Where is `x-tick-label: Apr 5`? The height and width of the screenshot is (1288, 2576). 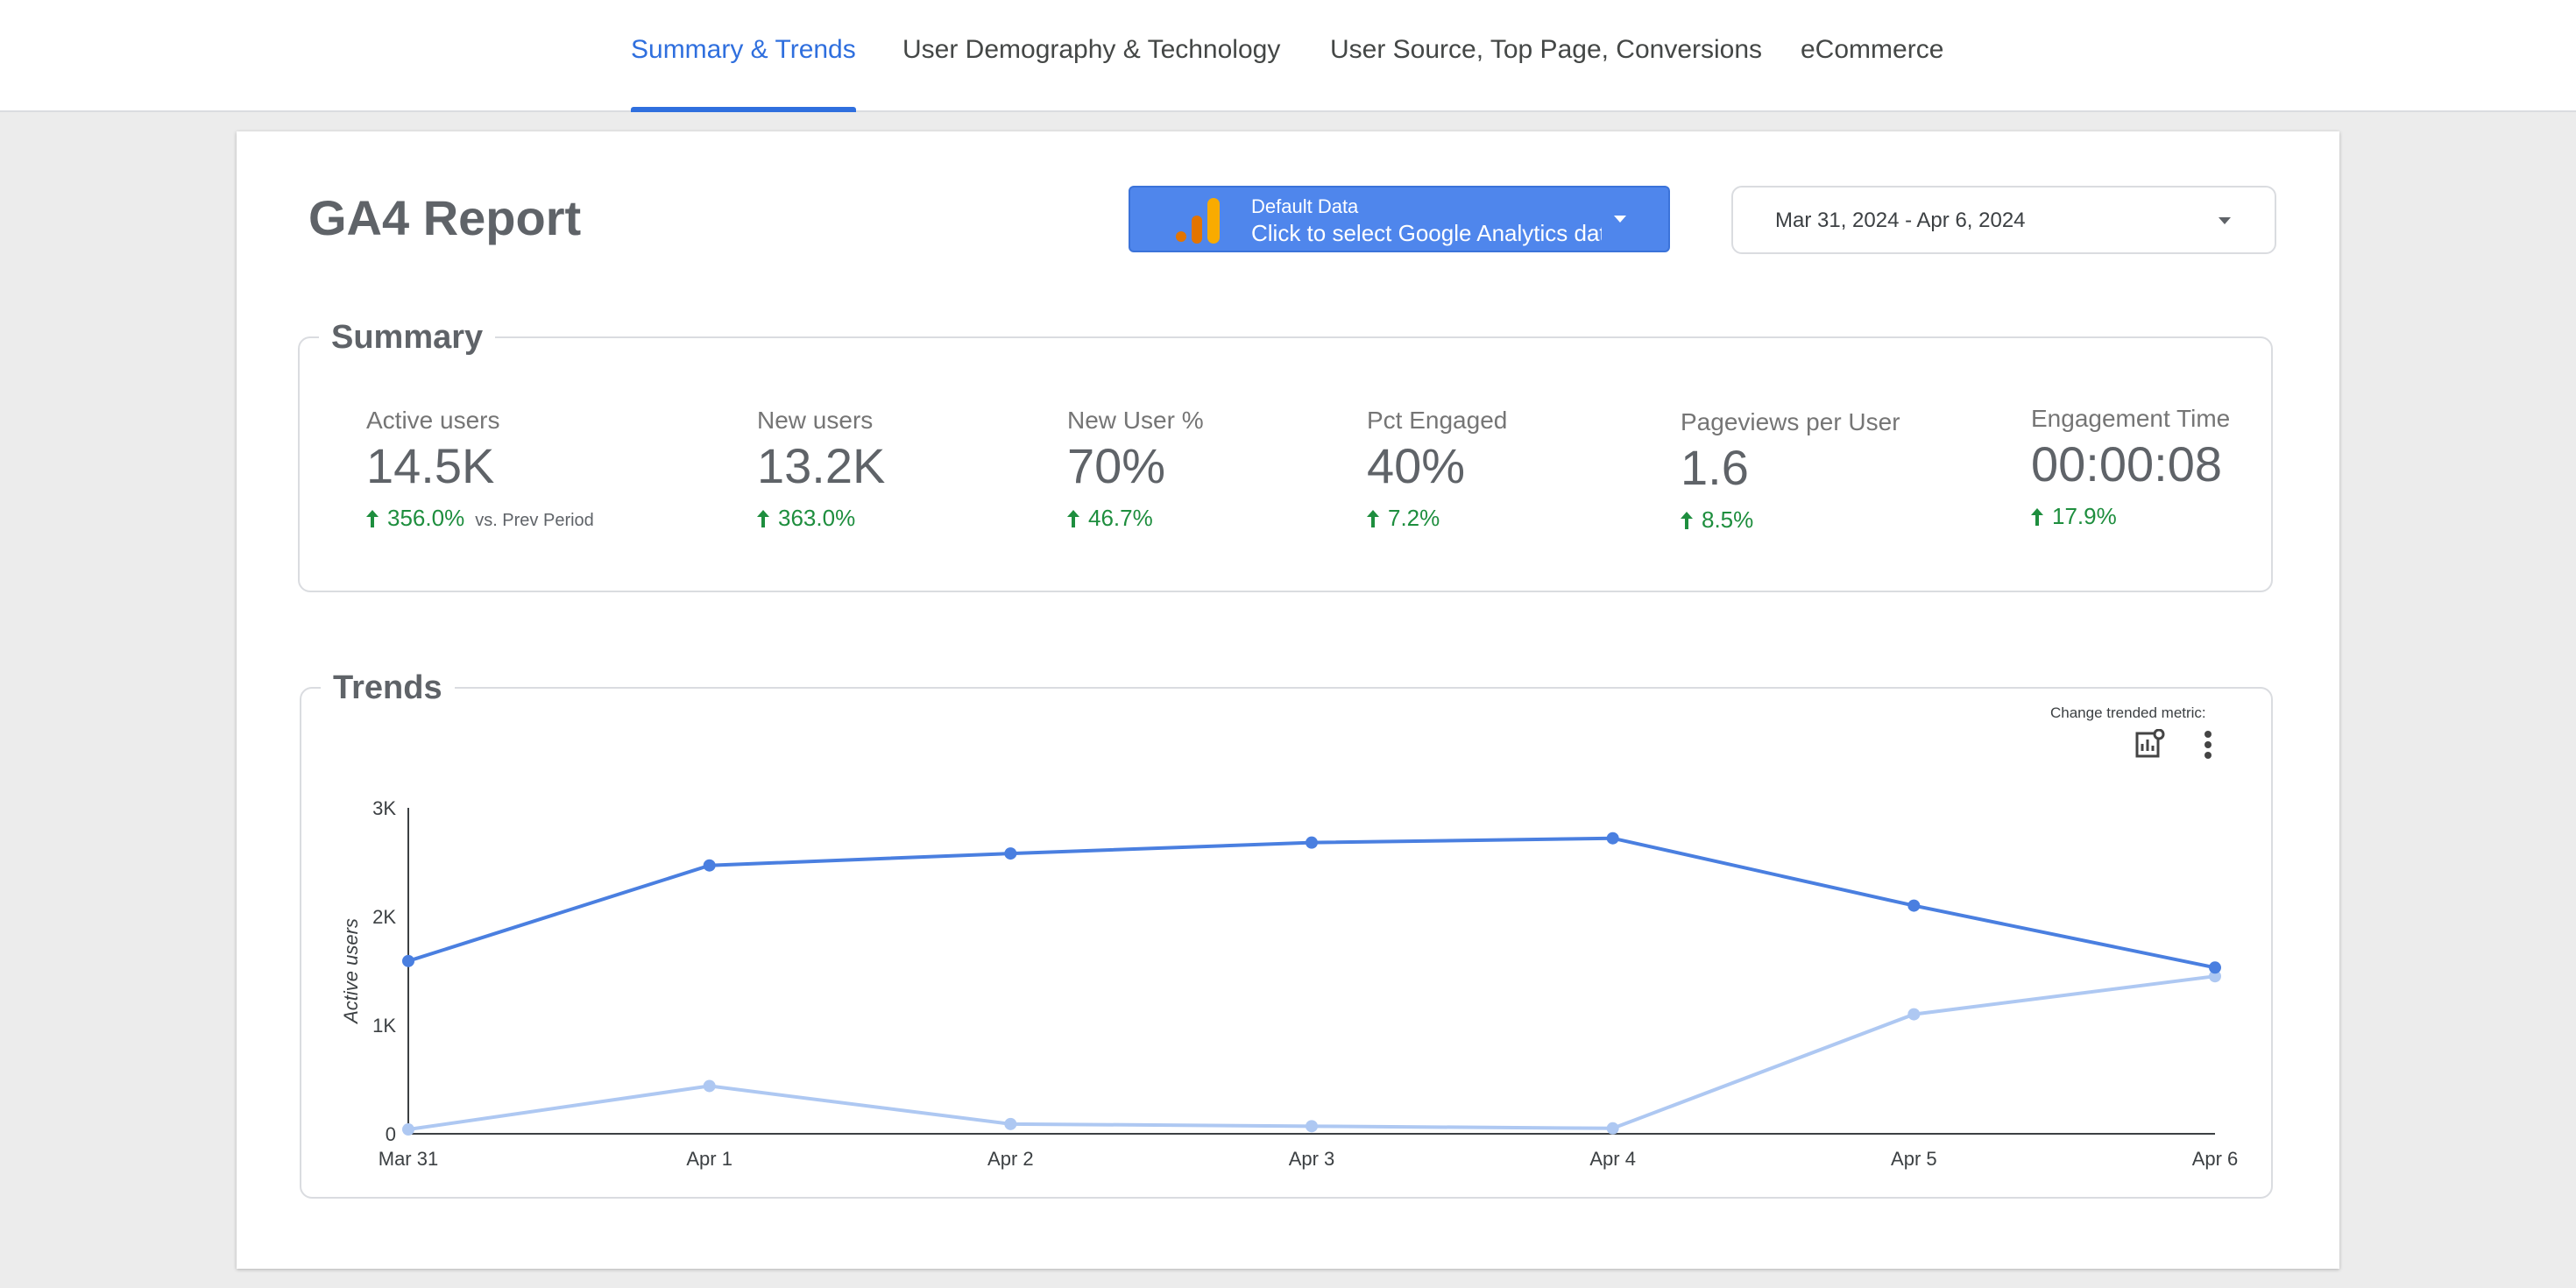 x-tick-label: Apr 5 is located at coordinates (1914, 1159).